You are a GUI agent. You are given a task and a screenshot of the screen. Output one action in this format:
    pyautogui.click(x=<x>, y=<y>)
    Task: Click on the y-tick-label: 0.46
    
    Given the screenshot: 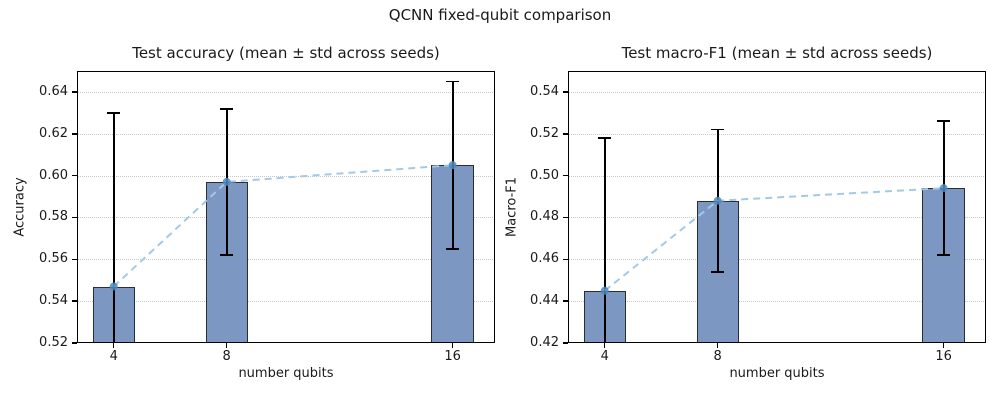 What is the action you would take?
    pyautogui.click(x=544, y=259)
    